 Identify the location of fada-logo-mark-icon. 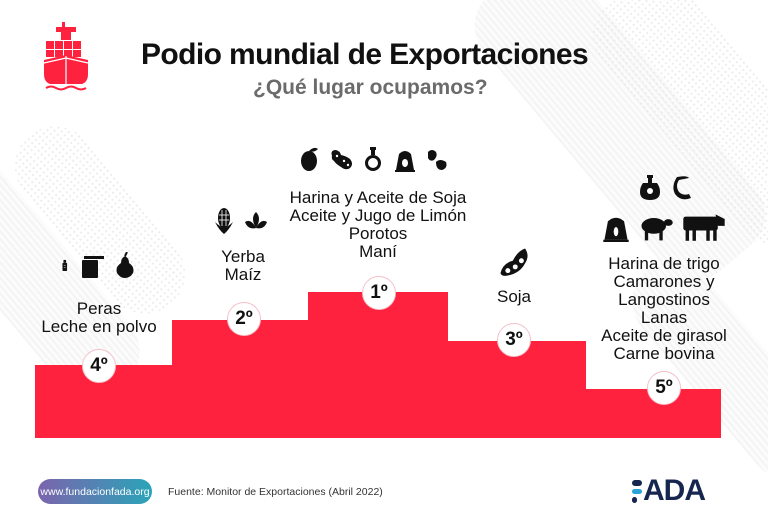
(637, 491).